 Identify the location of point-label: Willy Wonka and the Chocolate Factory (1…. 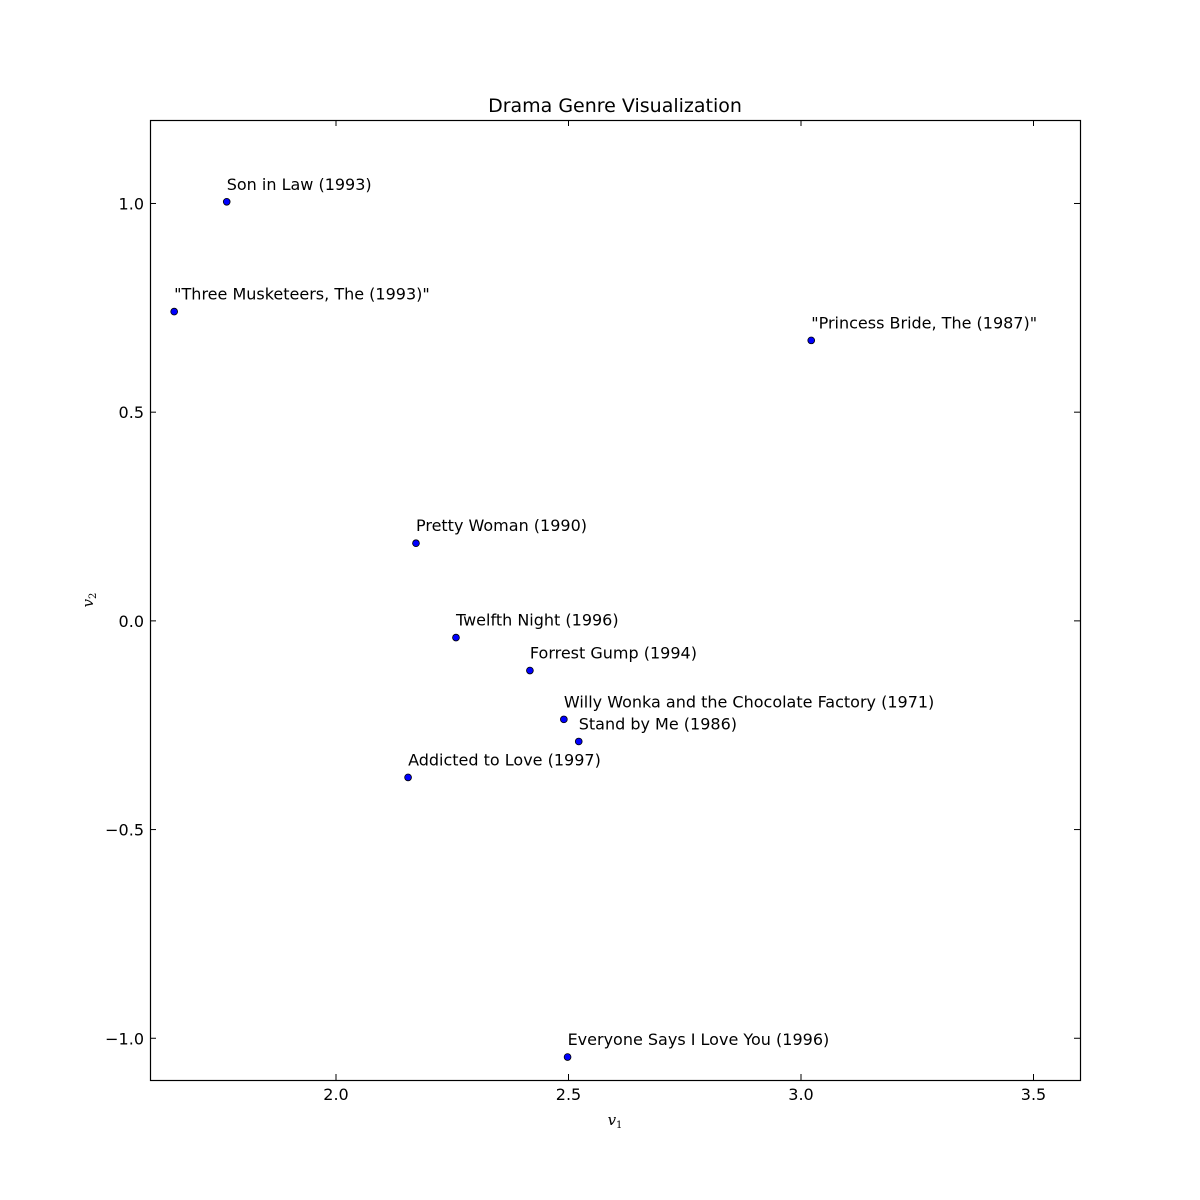
(749, 701).